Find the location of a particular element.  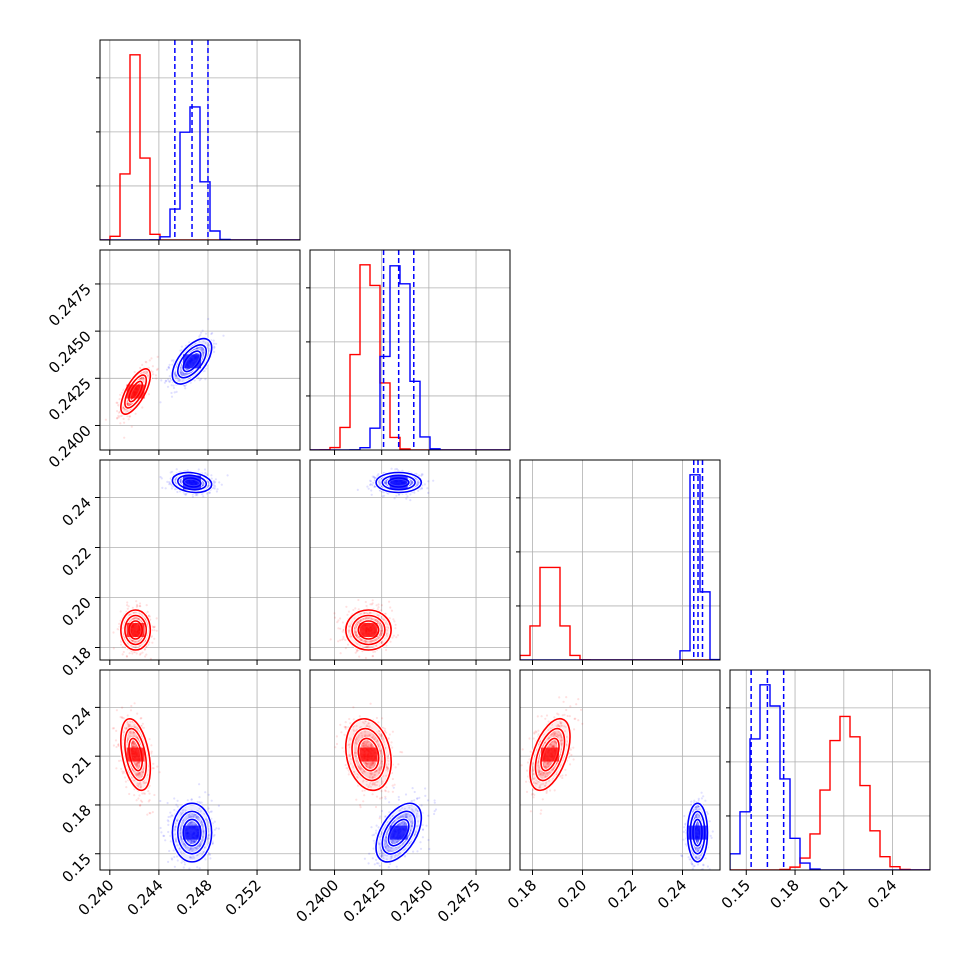

y-tick-label: 0.20 is located at coordinates (76, 612).